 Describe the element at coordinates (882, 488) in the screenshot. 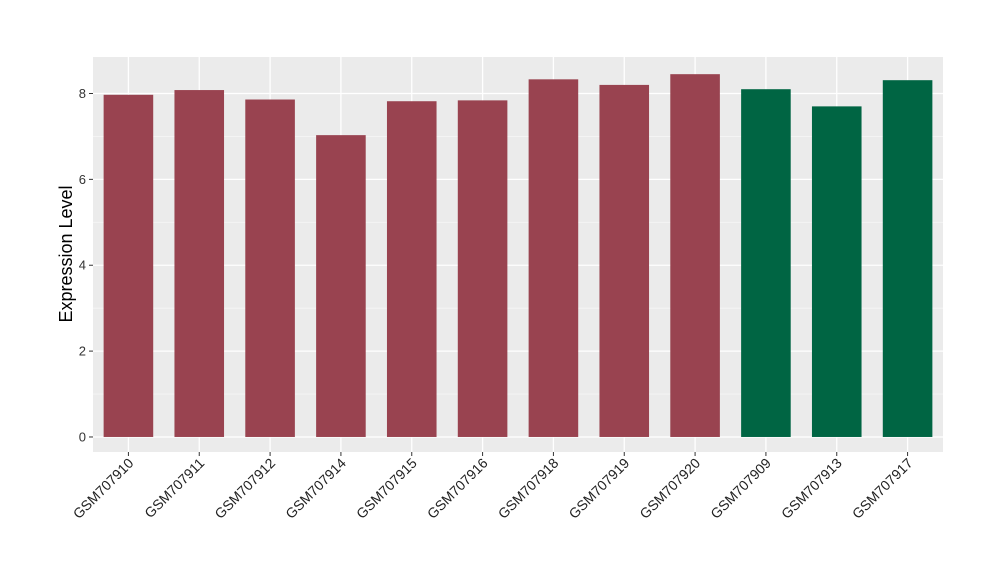

I see `x-tick-label: GSM707917` at that location.